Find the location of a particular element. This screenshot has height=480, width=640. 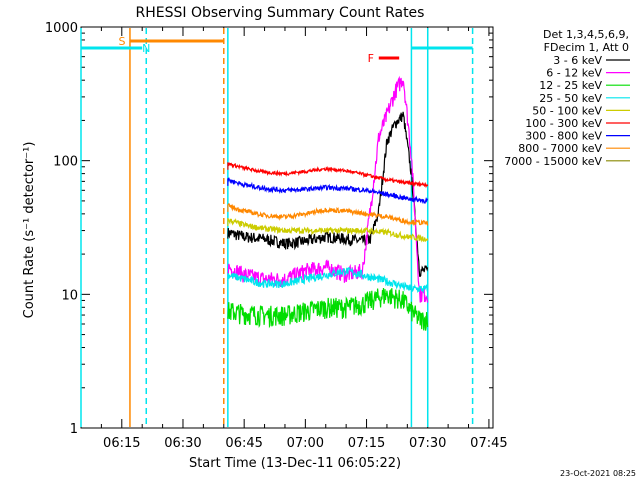

legend-entry-label: 300 - 800 keV is located at coordinates (563, 136).